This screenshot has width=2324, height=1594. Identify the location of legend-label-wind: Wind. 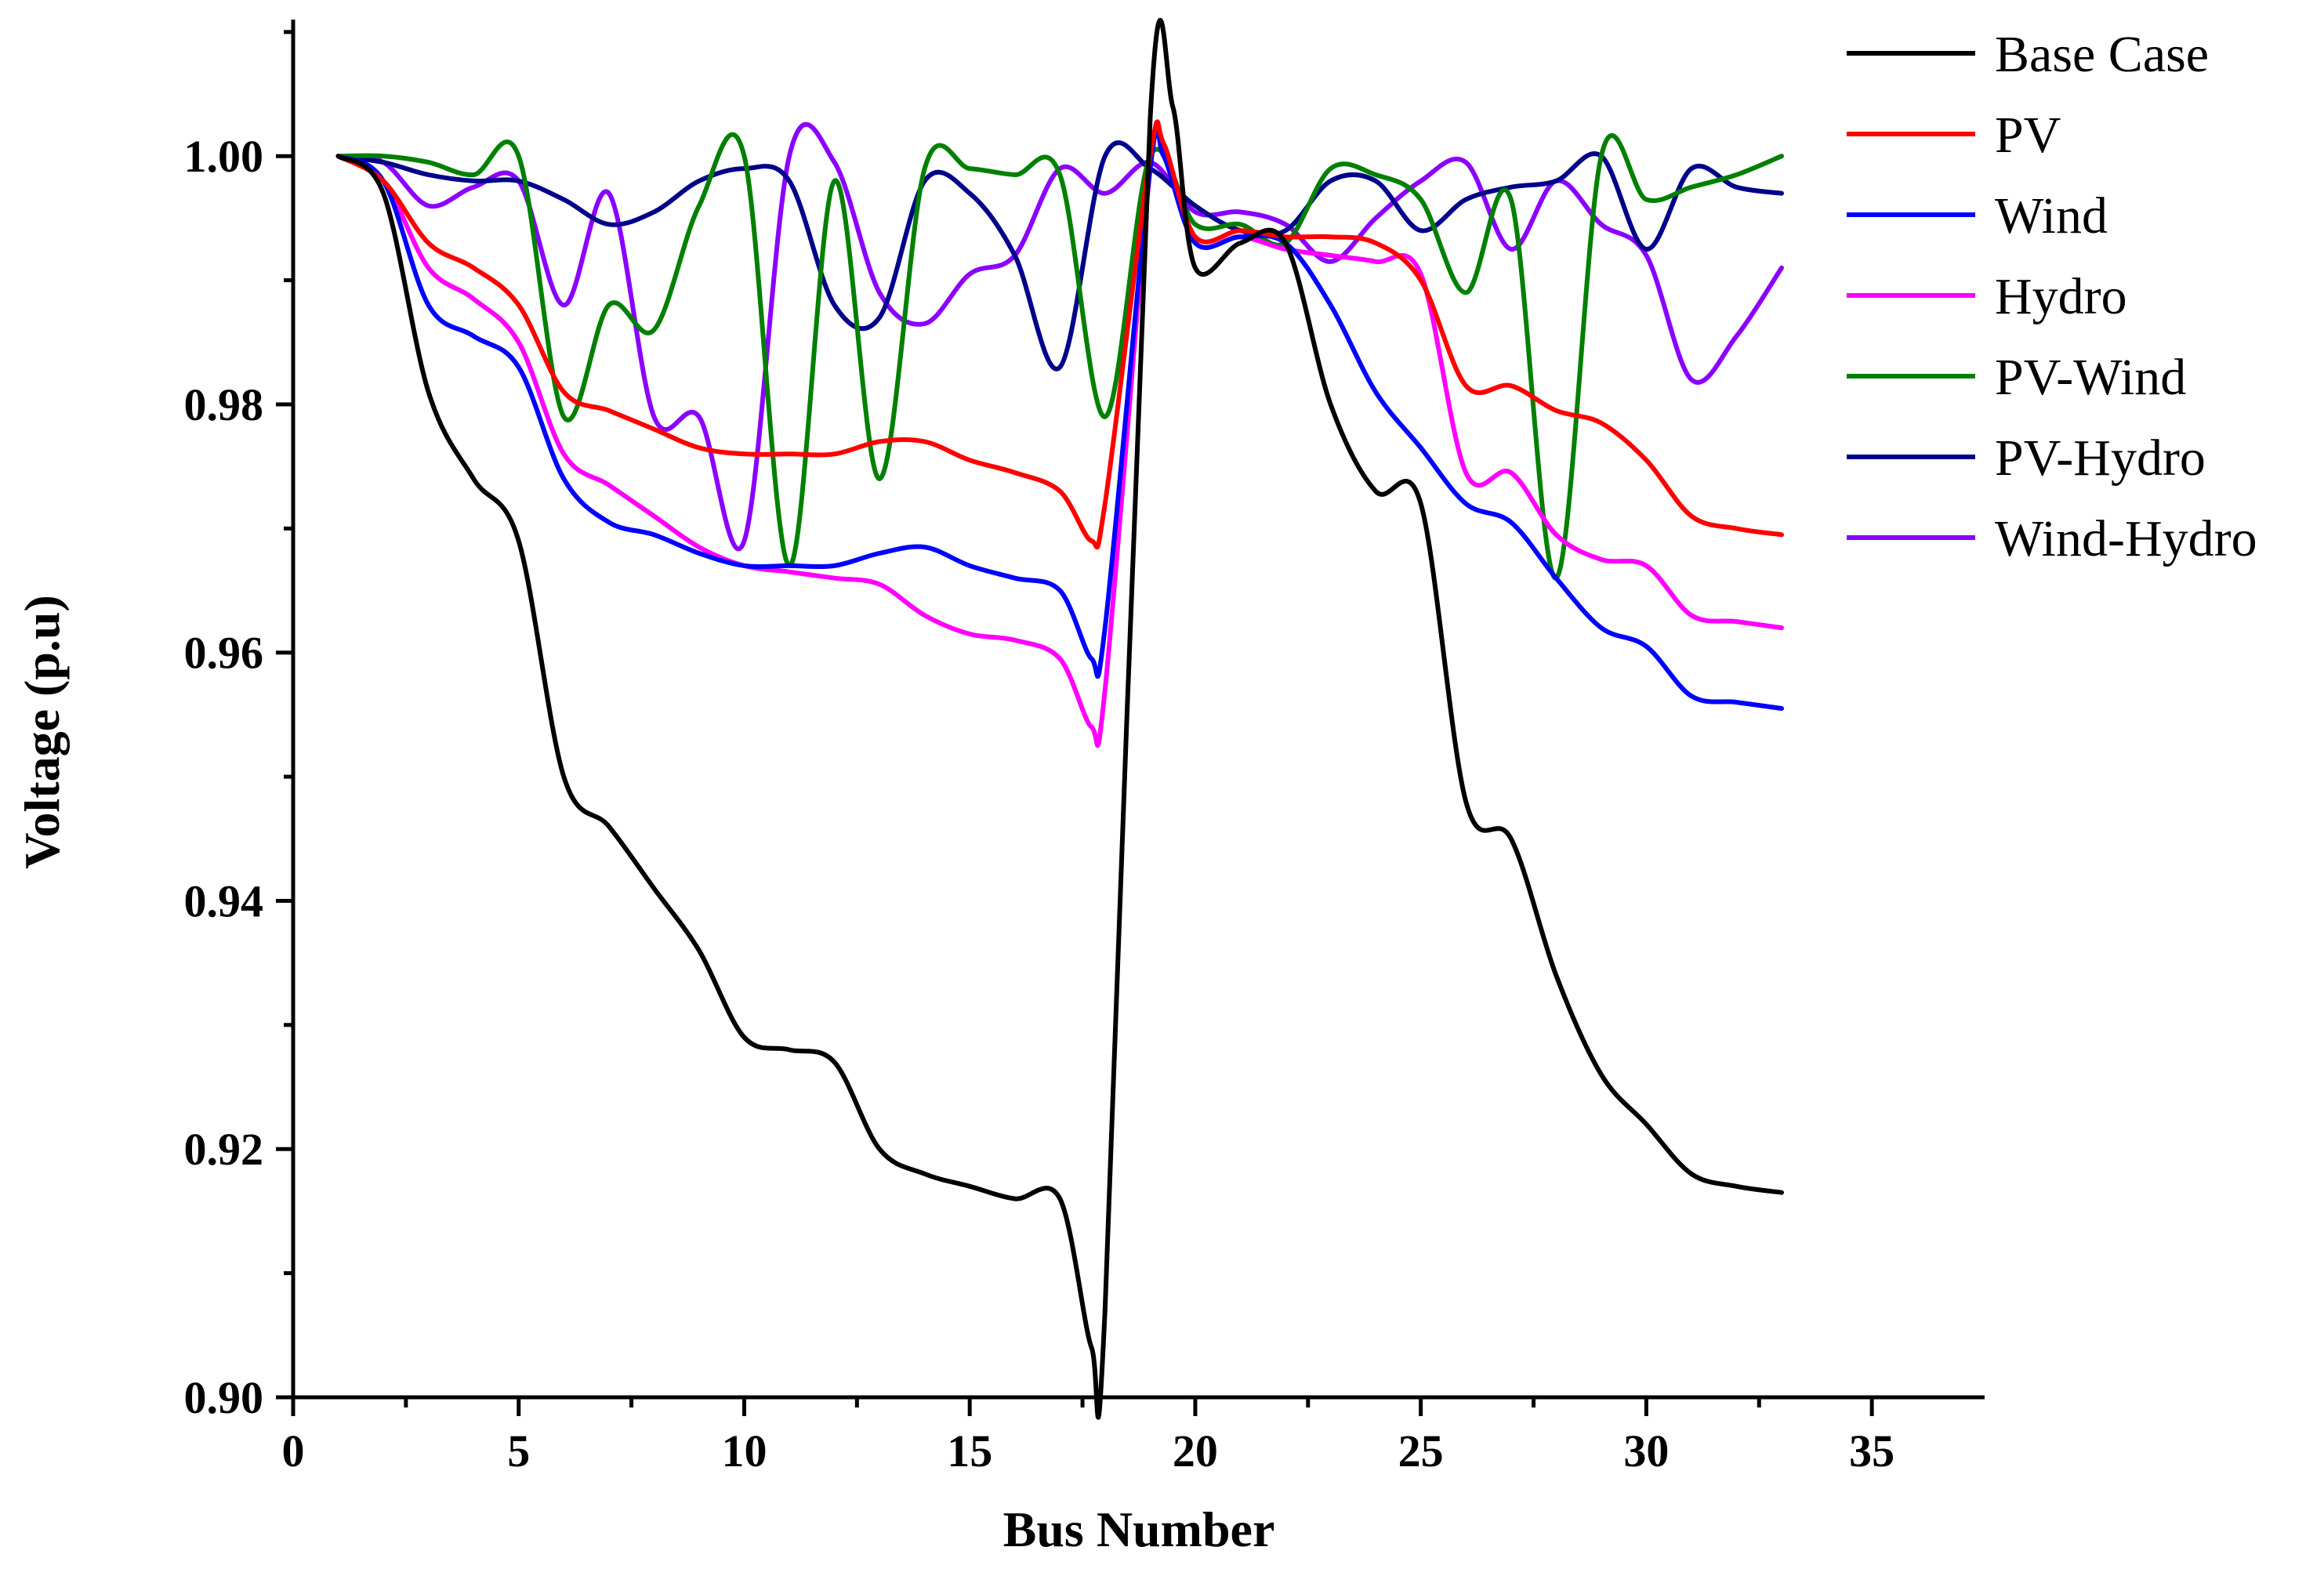
(2051, 216).